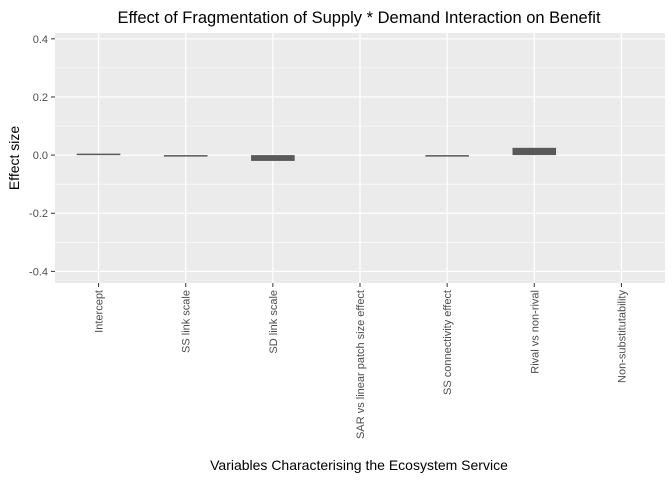  I want to click on x-tick-label: Non-substitutability, so click(622, 336).